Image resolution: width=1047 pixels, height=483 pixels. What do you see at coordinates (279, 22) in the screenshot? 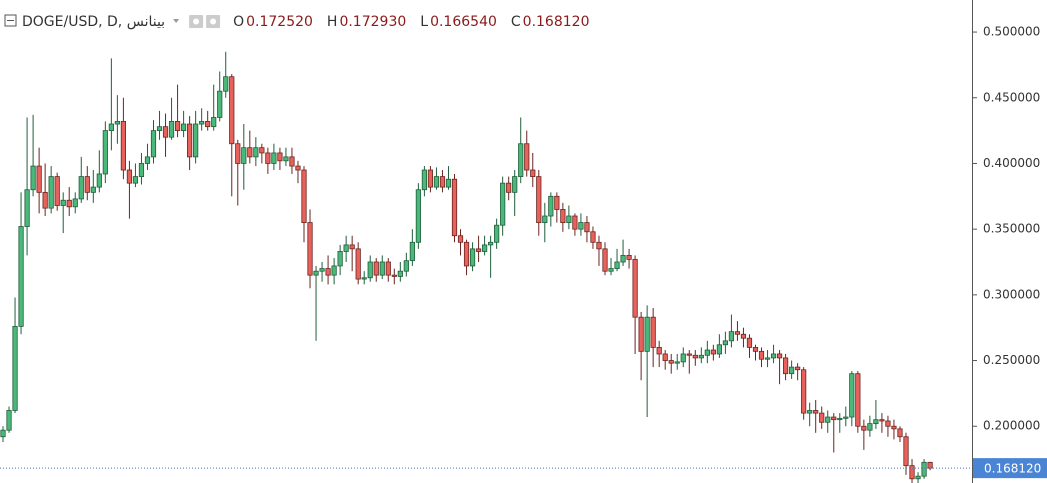
I see `ohlc-value: 0.172520` at bounding box center [279, 22].